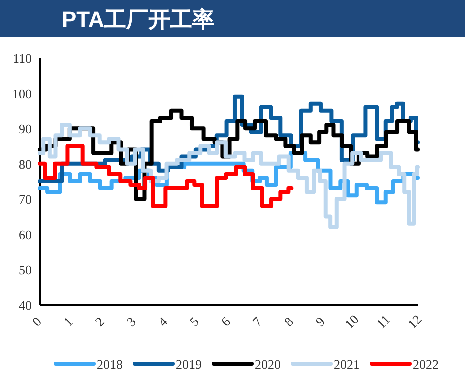 This screenshot has width=465, height=387. Describe the element at coordinates (25, 234) in the screenshot. I see `y-tick-label: 60` at that location.